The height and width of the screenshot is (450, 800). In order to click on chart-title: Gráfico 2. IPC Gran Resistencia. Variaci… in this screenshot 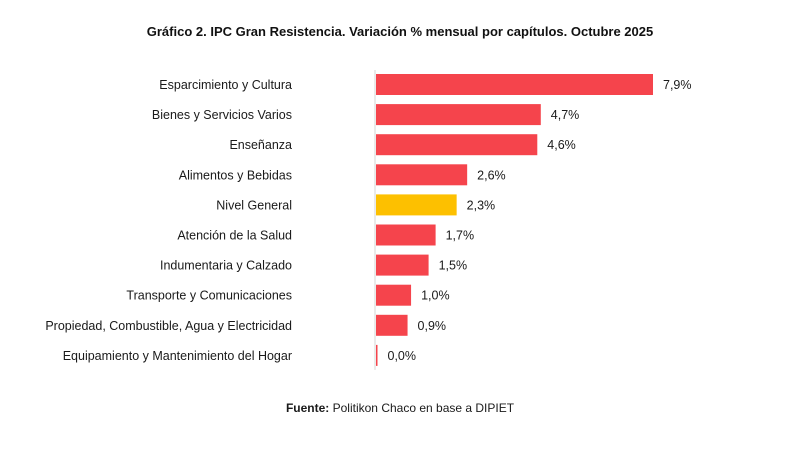, I will do `click(400, 31)`.